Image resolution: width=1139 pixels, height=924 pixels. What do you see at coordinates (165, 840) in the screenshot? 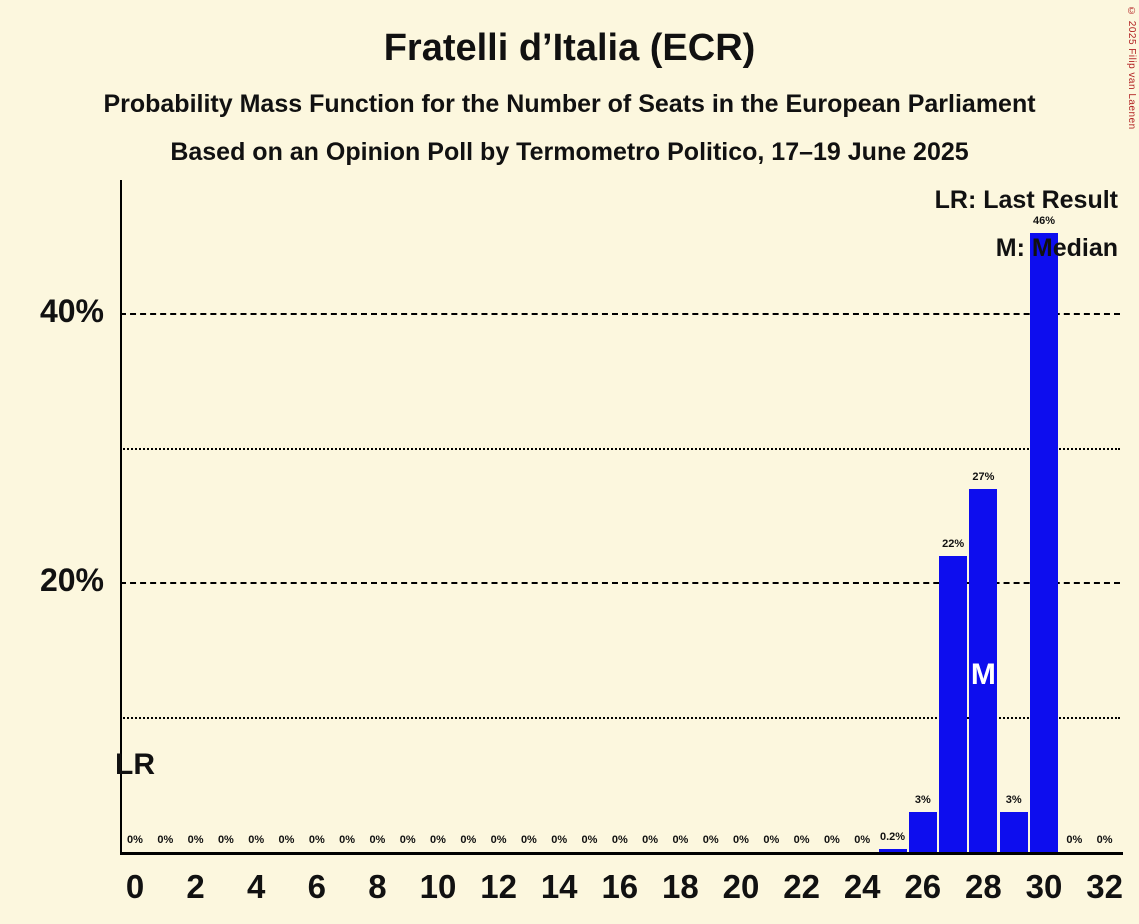
I see `bar-value-label-seat-1: 0%` at bounding box center [165, 840].